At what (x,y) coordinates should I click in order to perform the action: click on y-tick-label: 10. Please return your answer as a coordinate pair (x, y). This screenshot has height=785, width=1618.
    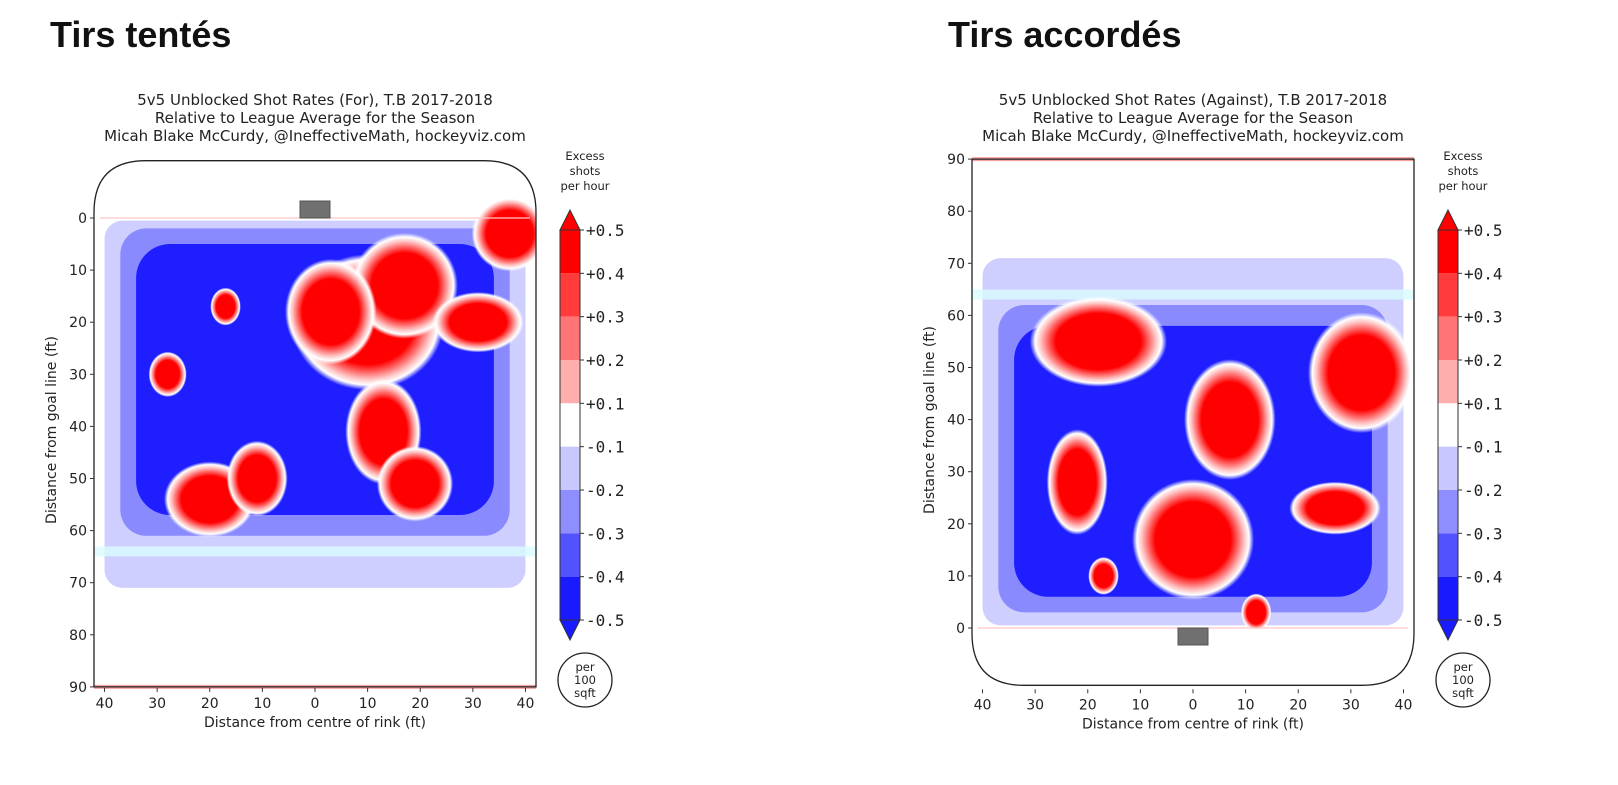
    Looking at the image, I should click on (78, 271).